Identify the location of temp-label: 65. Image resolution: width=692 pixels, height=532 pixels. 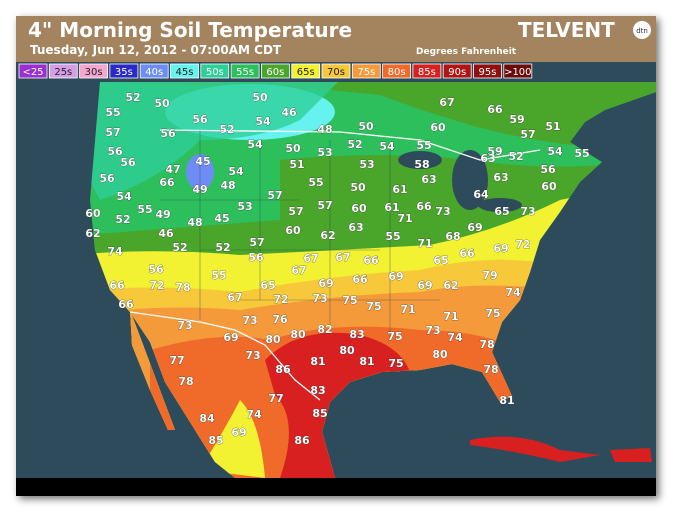
(267, 285).